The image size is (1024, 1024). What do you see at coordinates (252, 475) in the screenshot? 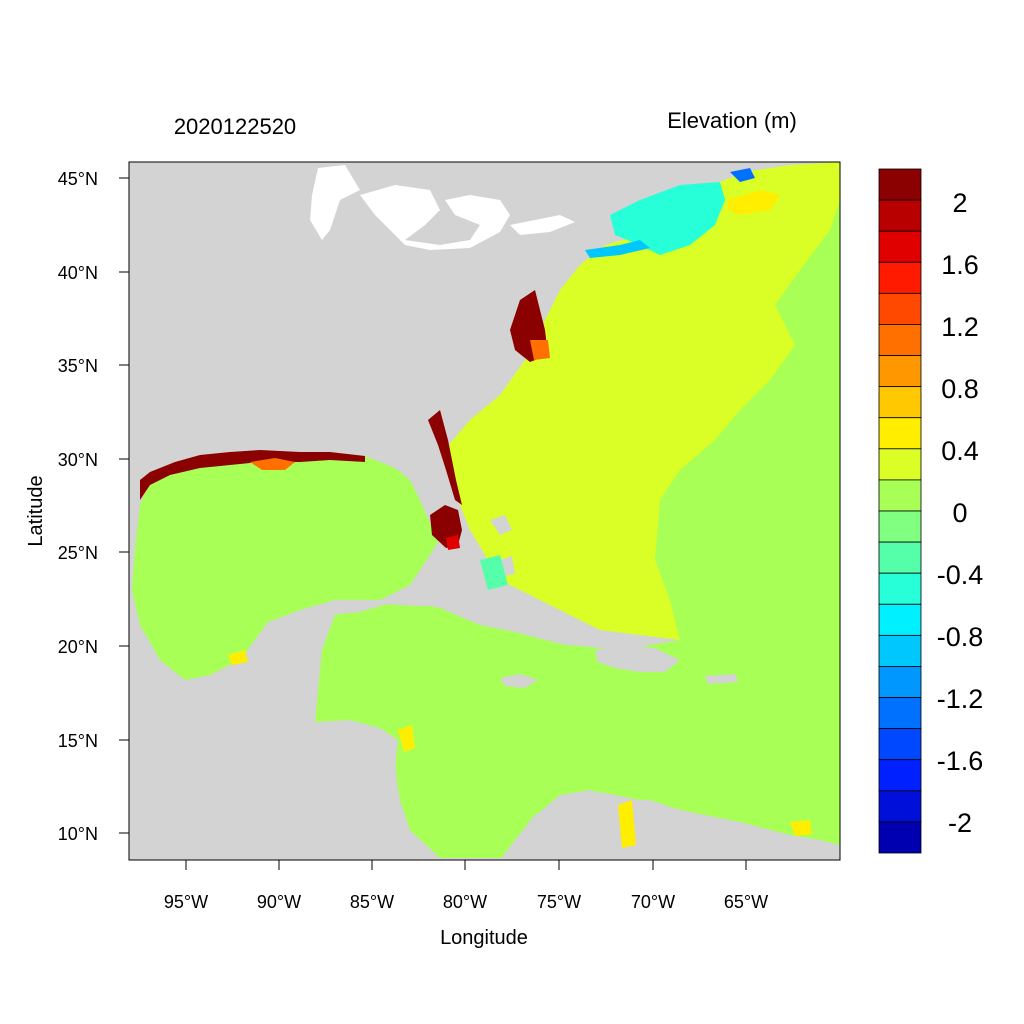
I see `gulf-coast-high-surge` at bounding box center [252, 475].